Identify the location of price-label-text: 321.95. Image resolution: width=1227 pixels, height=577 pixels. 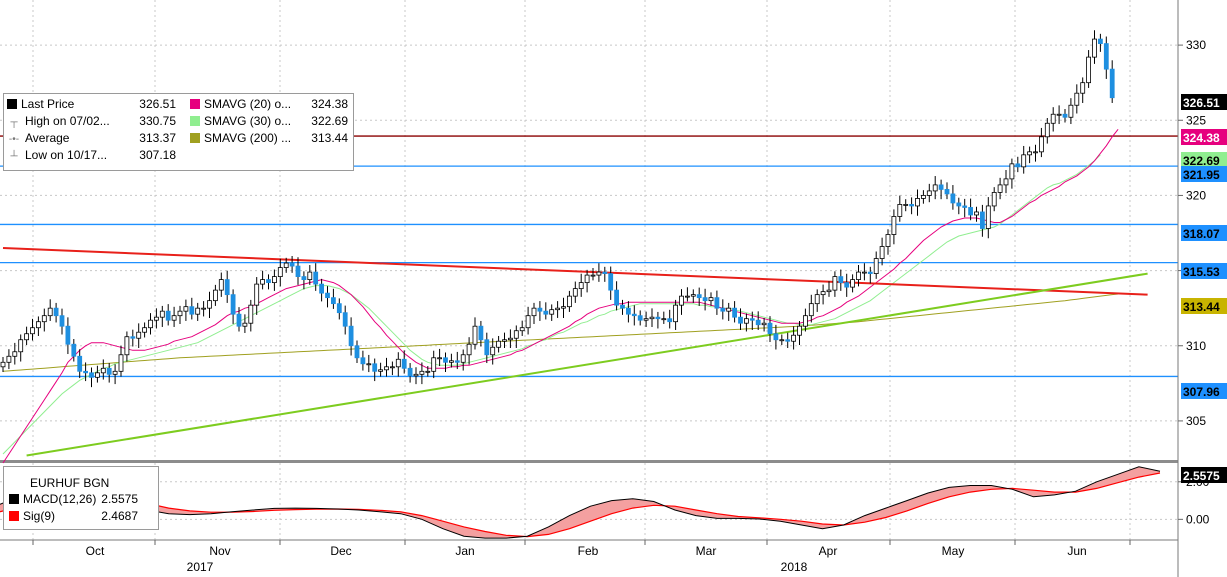
(1201, 175).